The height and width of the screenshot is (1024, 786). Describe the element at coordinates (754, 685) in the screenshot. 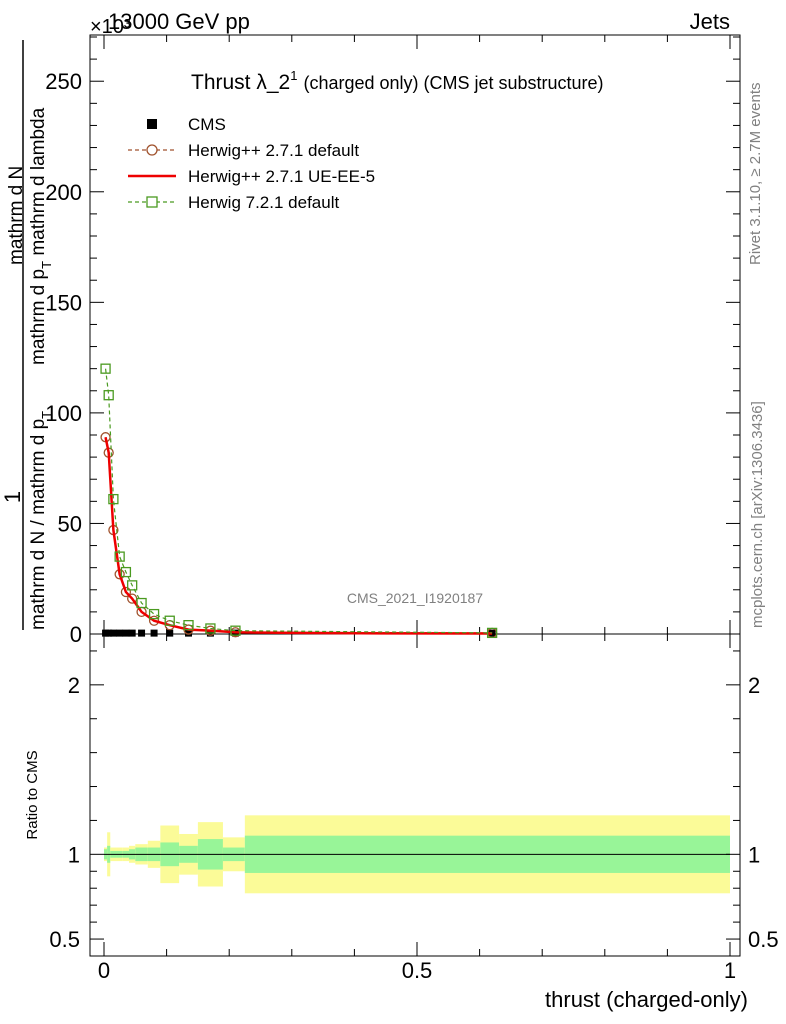

I see `ratio-tick-label-right: 2` at that location.